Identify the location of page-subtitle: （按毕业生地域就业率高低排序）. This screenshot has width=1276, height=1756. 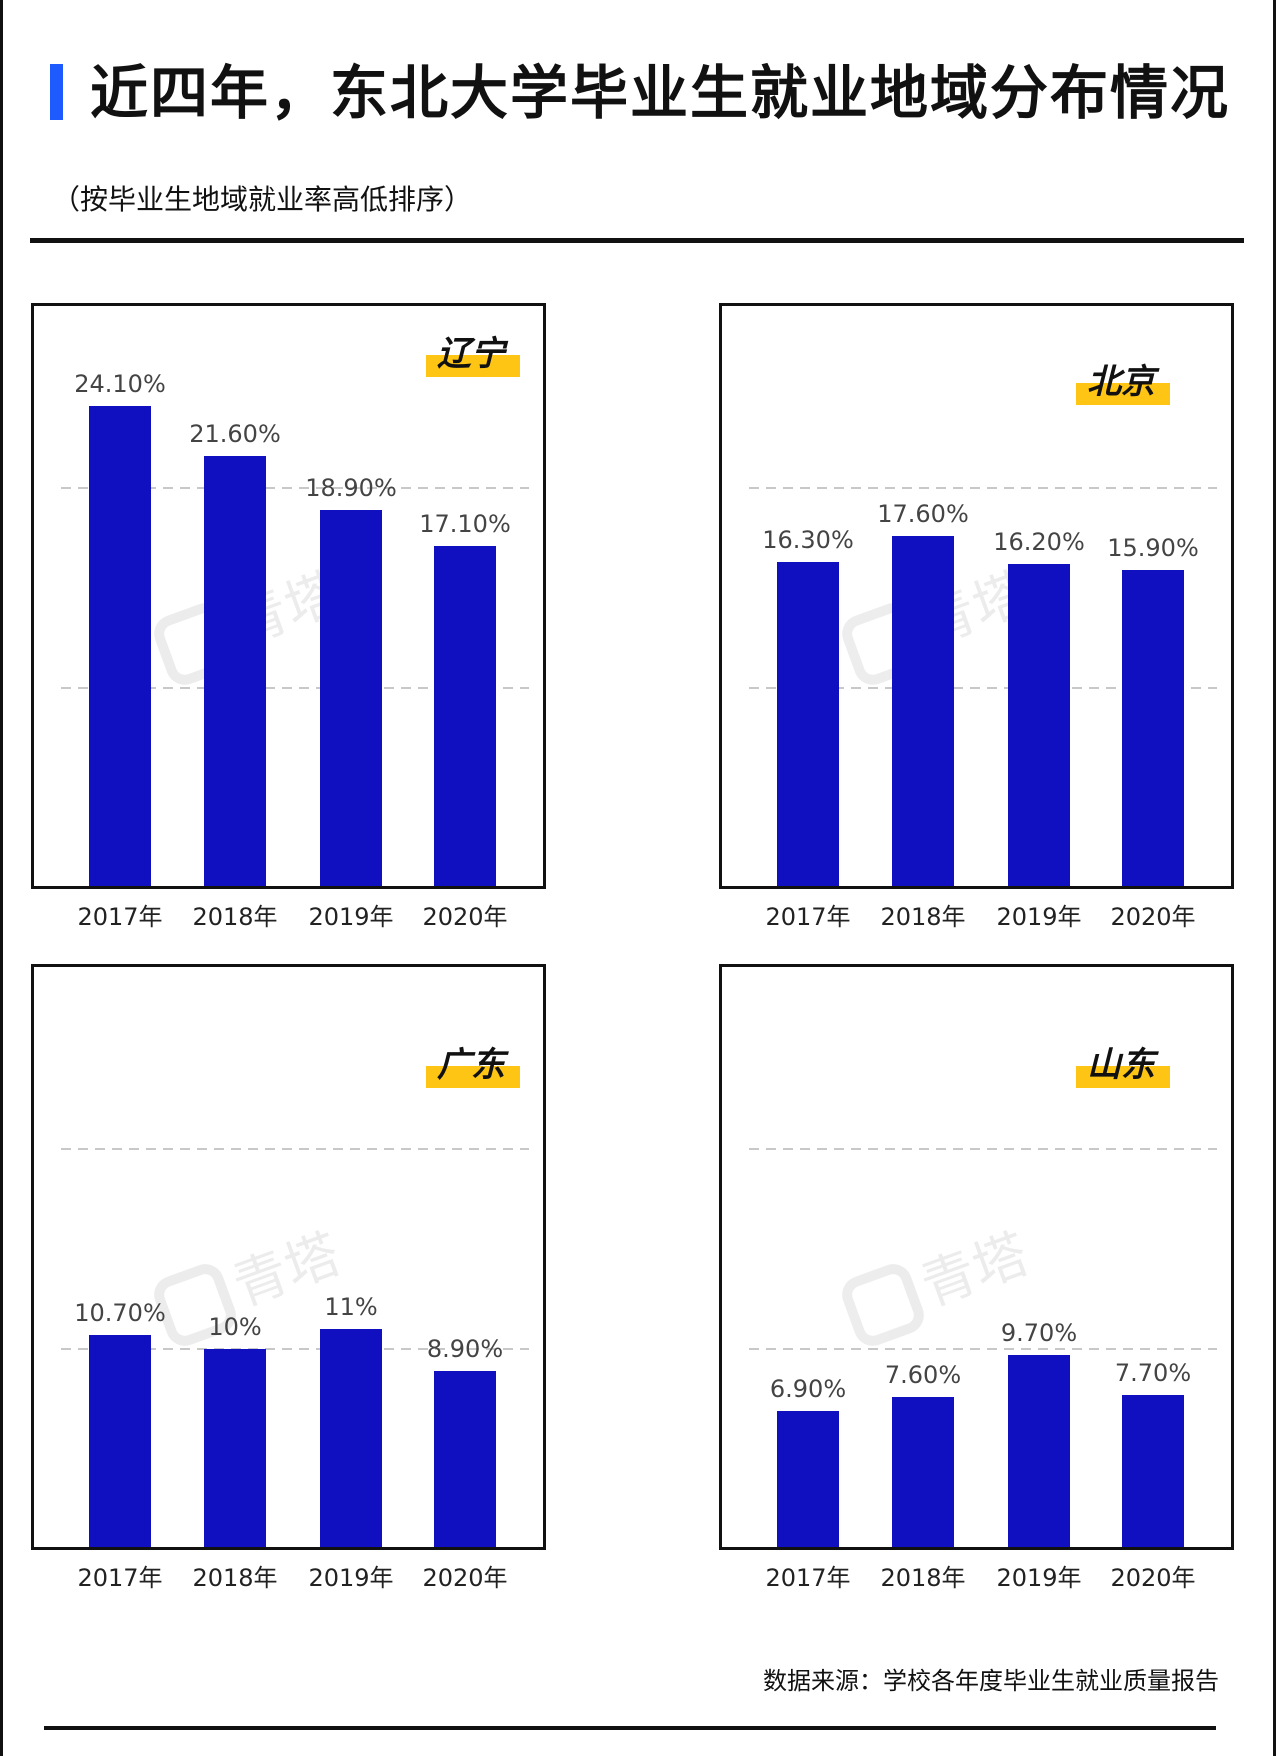
(262, 199).